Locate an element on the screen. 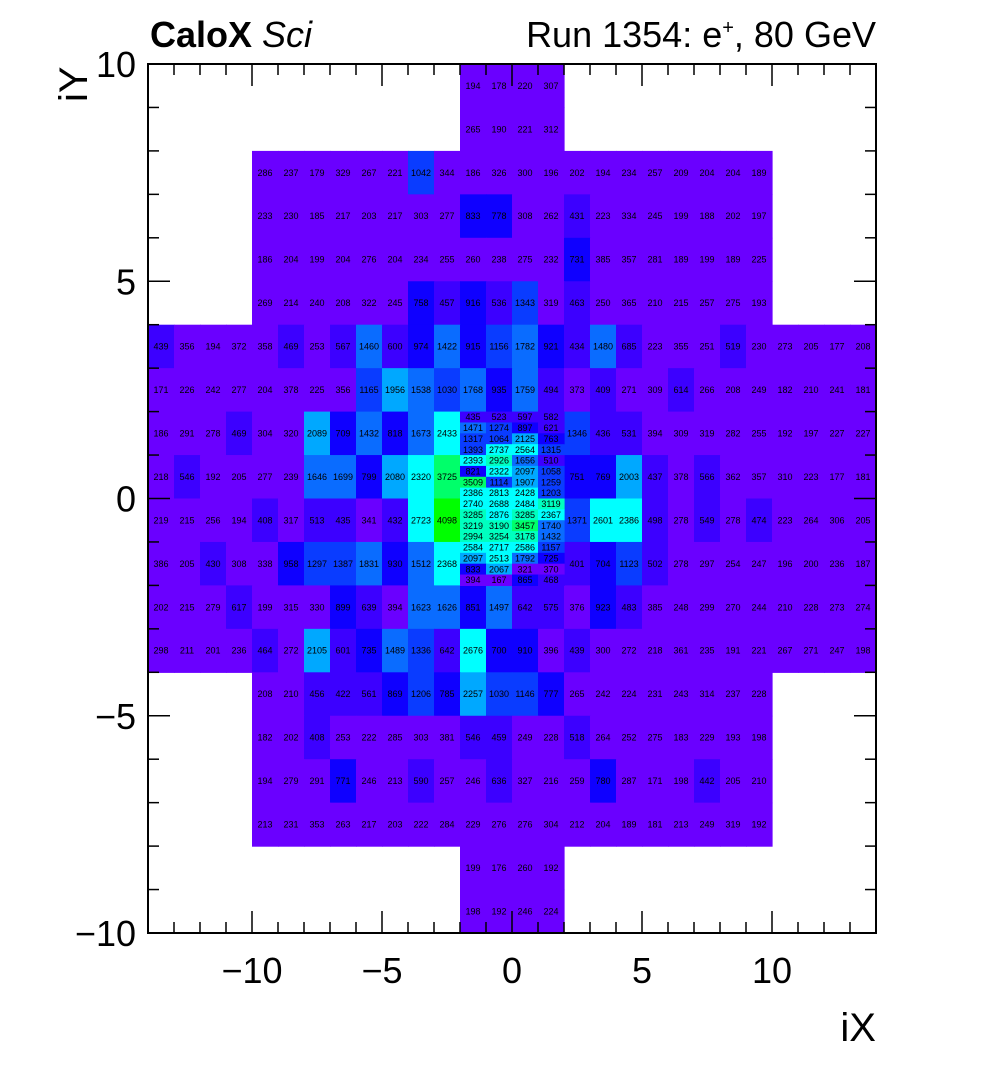  cell-value-label: 181 is located at coordinates (862, 477).